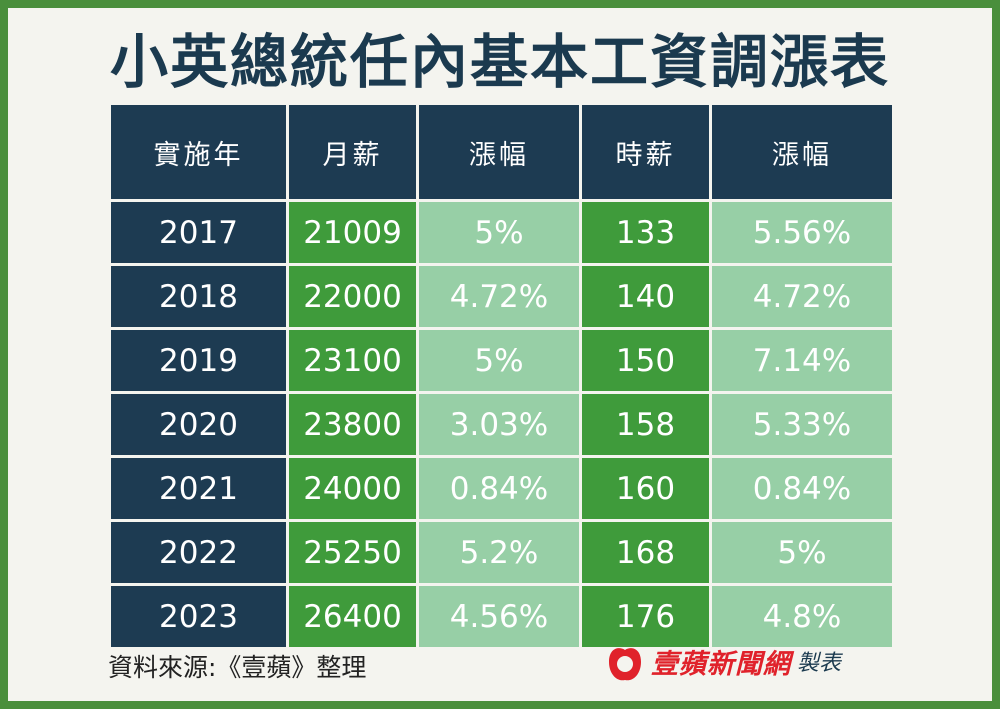 This screenshot has width=1000, height=709. I want to click on table-header-row: 實施年 月薪 漲幅 時薪 漲幅, so click(501, 153).